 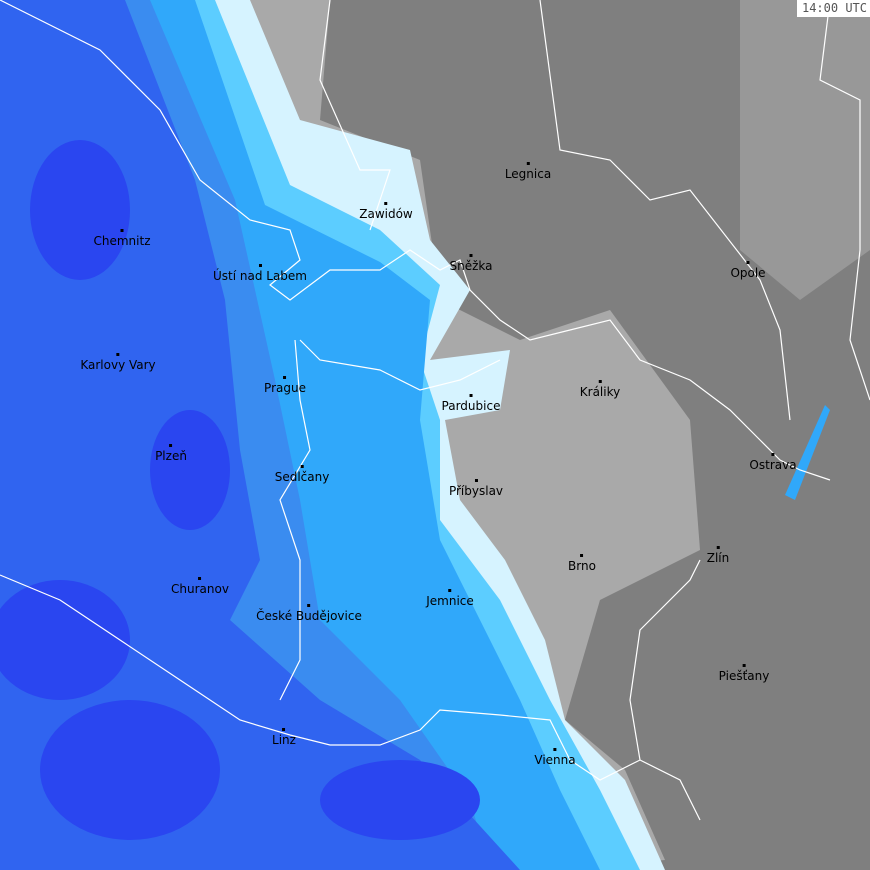 I want to click on city-label: Legnica, so click(x=528, y=174).